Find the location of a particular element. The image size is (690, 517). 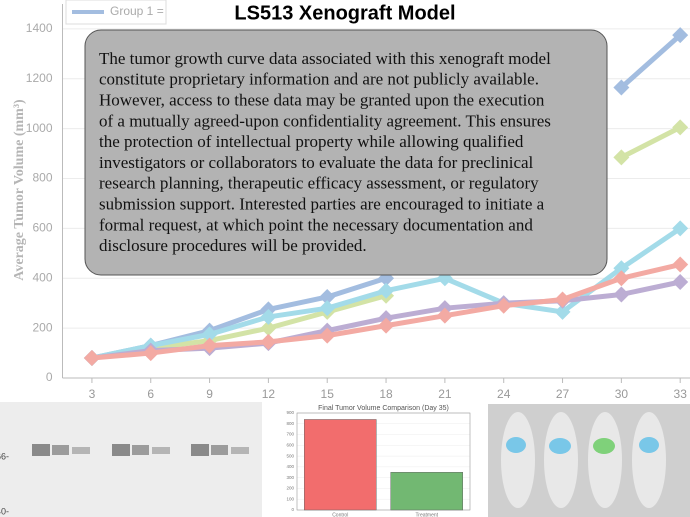

x-tick-label: 30 is located at coordinates (622, 394).